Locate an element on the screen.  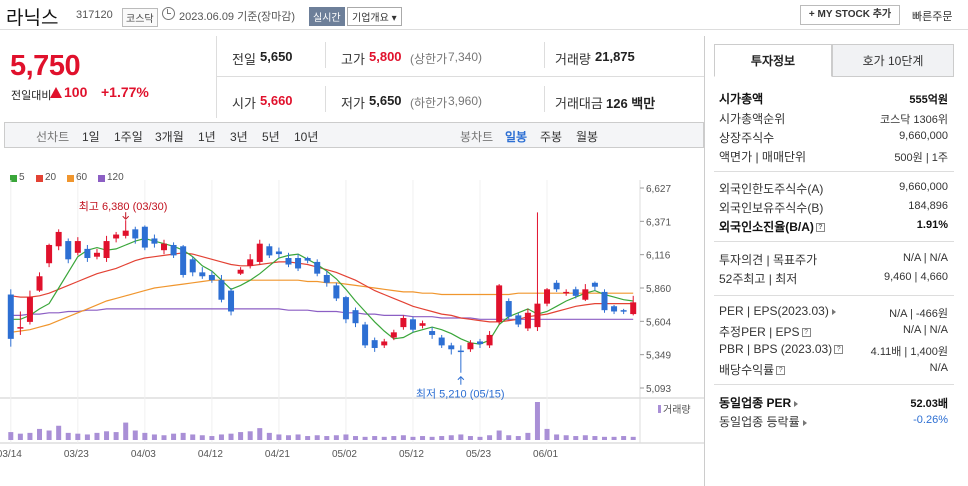
x-tick-label: 04/03 is located at coordinates (143, 454).